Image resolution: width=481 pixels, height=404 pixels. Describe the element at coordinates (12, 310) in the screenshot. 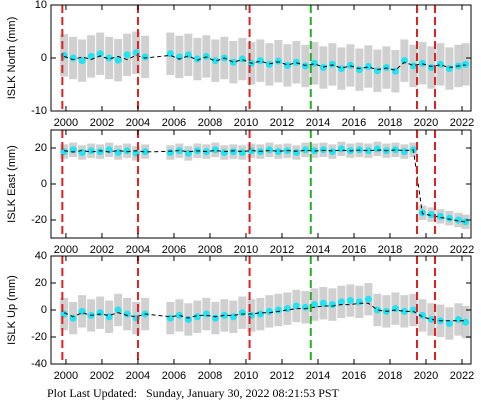

I see `y-axis-label: ISLK Up (mm)` at that location.